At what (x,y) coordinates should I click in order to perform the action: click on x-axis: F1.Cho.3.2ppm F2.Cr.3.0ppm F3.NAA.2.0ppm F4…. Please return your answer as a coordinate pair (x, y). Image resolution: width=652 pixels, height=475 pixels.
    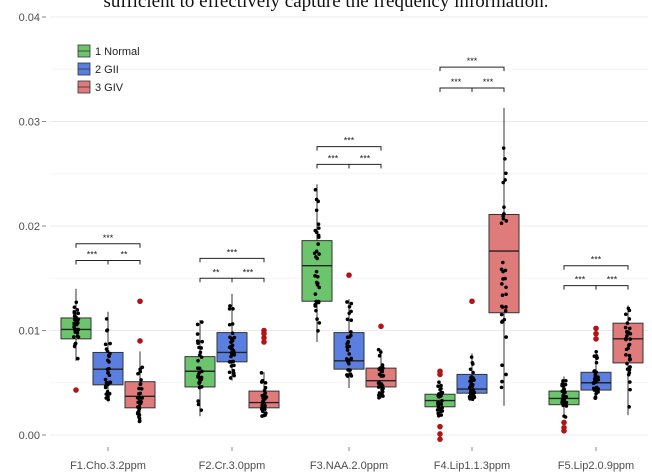
    Looking at the image, I should click on (352, 459).